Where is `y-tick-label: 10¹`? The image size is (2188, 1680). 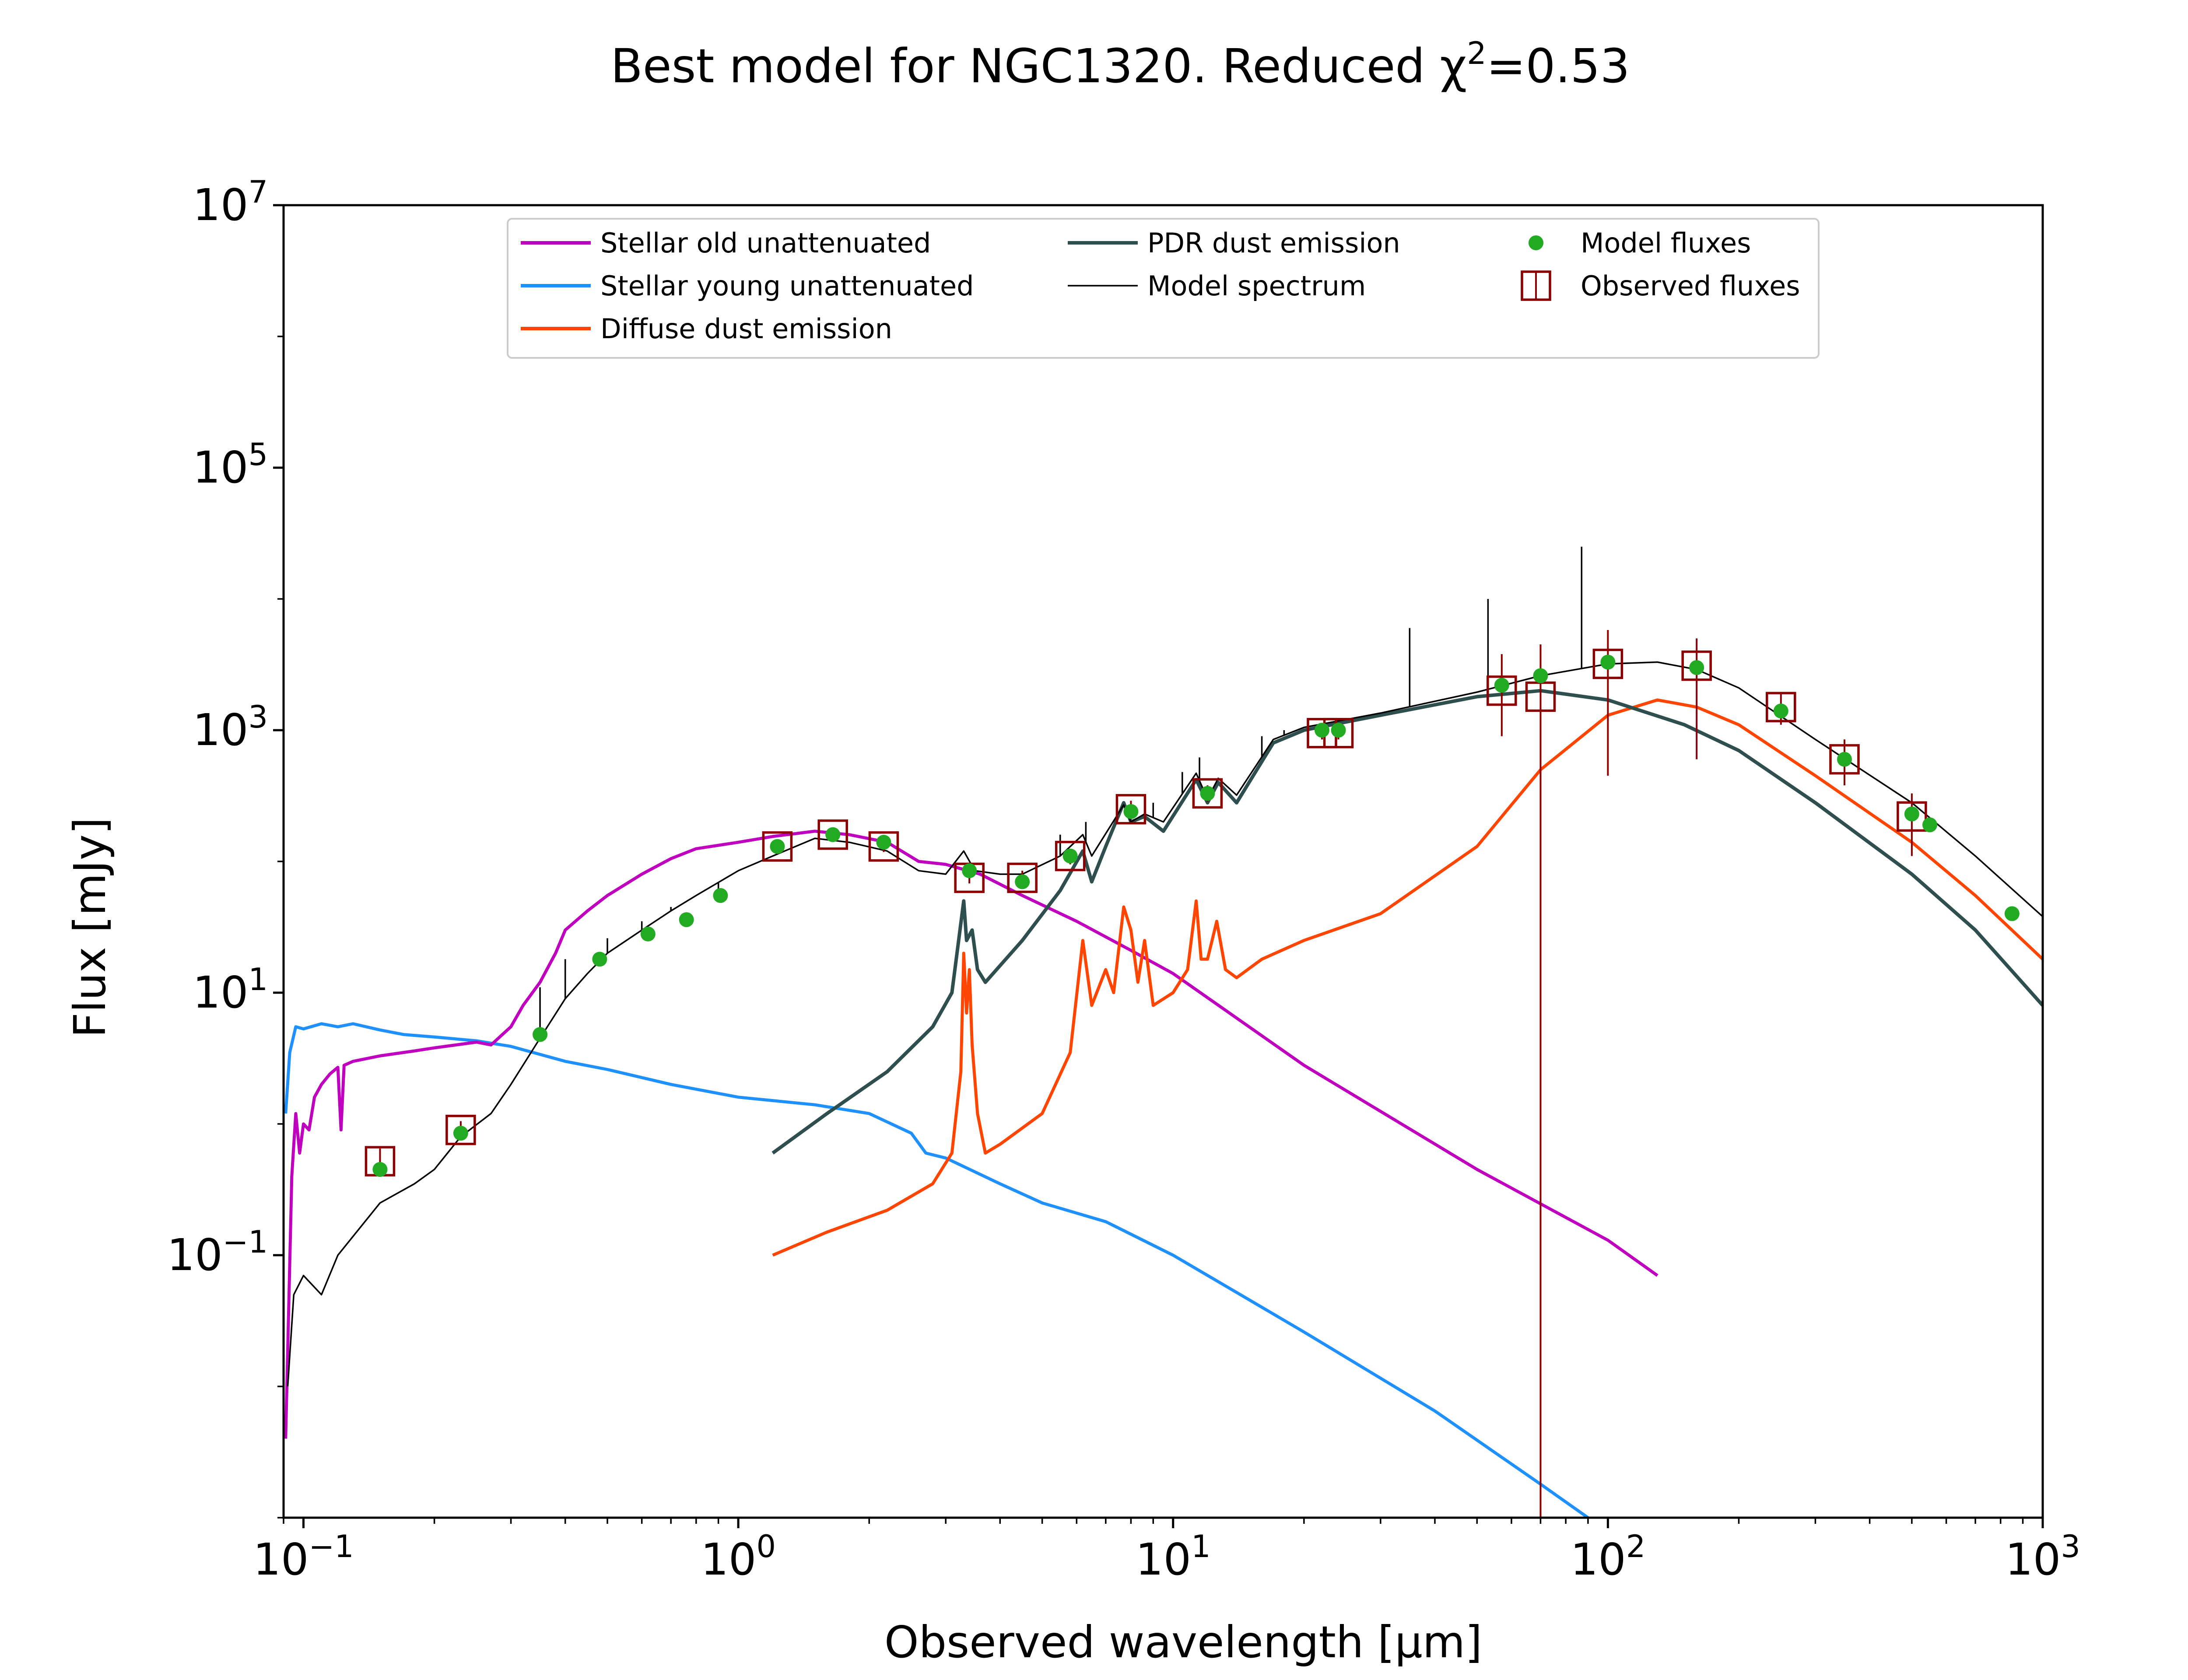 y-tick-label: 10¹ is located at coordinates (230, 990).